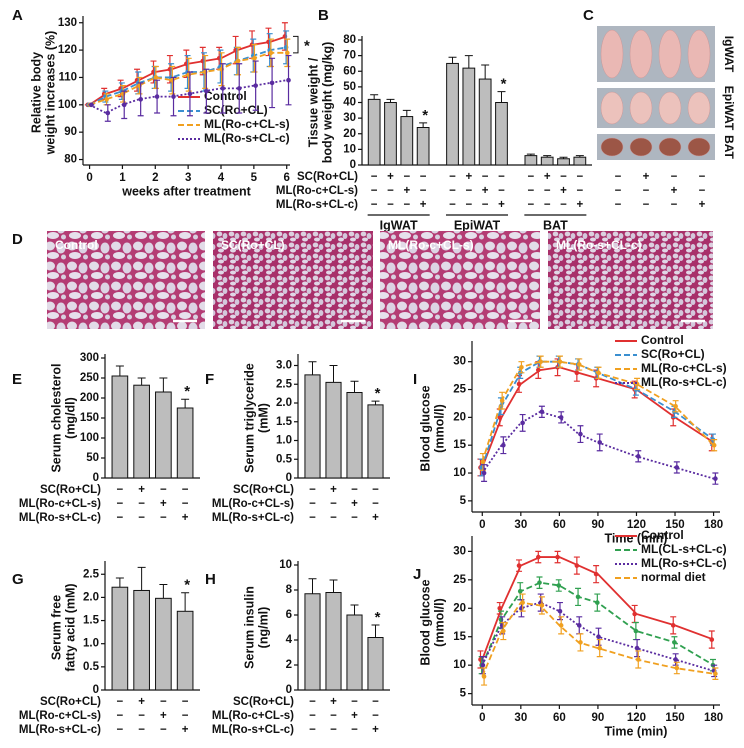 This screenshot has height=748, width=744. Describe the element at coordinates (67, 105) in the screenshot. I see `y-tick-label: 100` at that location.